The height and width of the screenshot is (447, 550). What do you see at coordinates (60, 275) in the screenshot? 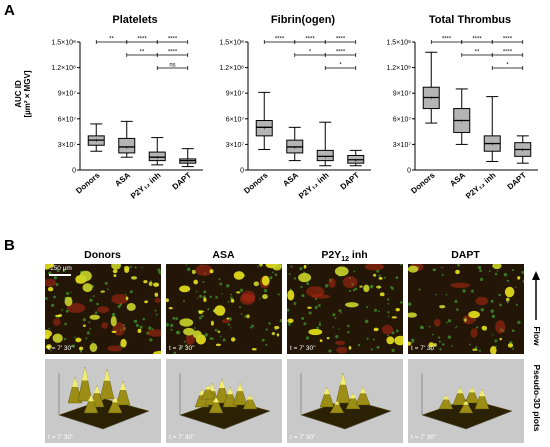
I see `scale-bar` at bounding box center [60, 275].